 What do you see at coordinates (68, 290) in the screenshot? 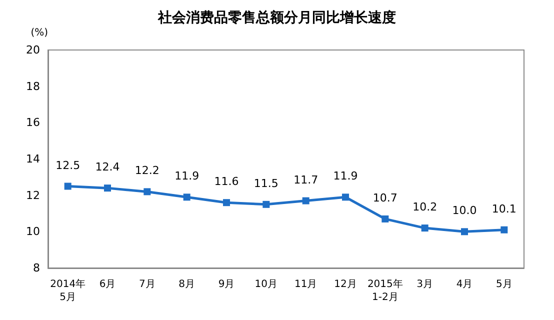
I see `x-tick-label: 2014年 5月` at bounding box center [68, 290].